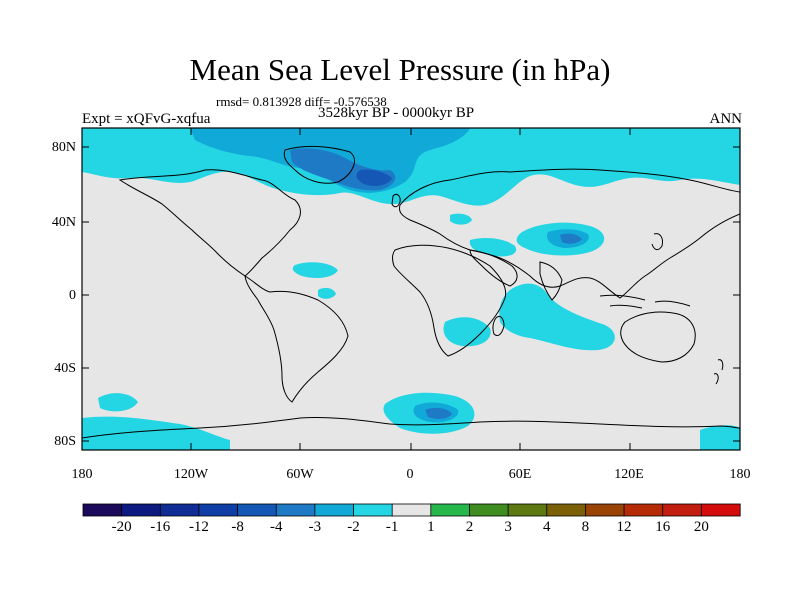 Image resolution: width=800 pixels, height=600 pixels. What do you see at coordinates (396, 200) in the screenshot?
I see `coast-british-isles` at bounding box center [396, 200].